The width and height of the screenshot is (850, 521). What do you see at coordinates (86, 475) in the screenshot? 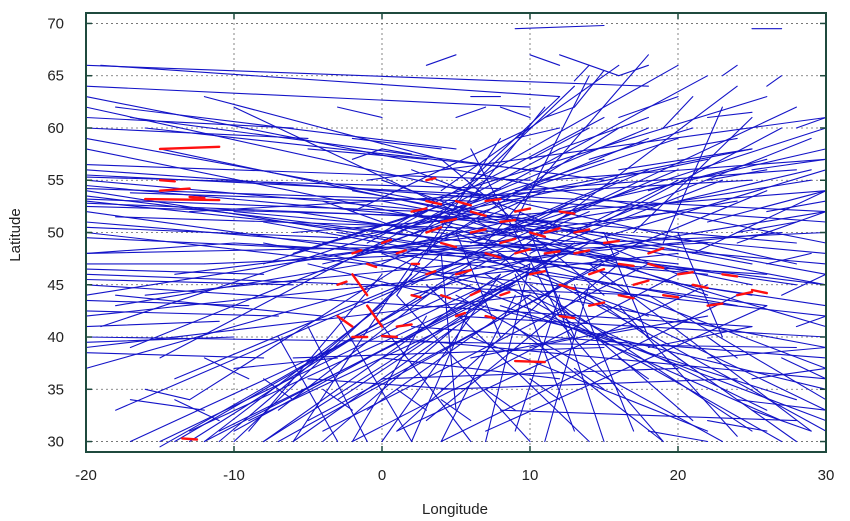
I see `x-tick-label: -20` at bounding box center [86, 475].